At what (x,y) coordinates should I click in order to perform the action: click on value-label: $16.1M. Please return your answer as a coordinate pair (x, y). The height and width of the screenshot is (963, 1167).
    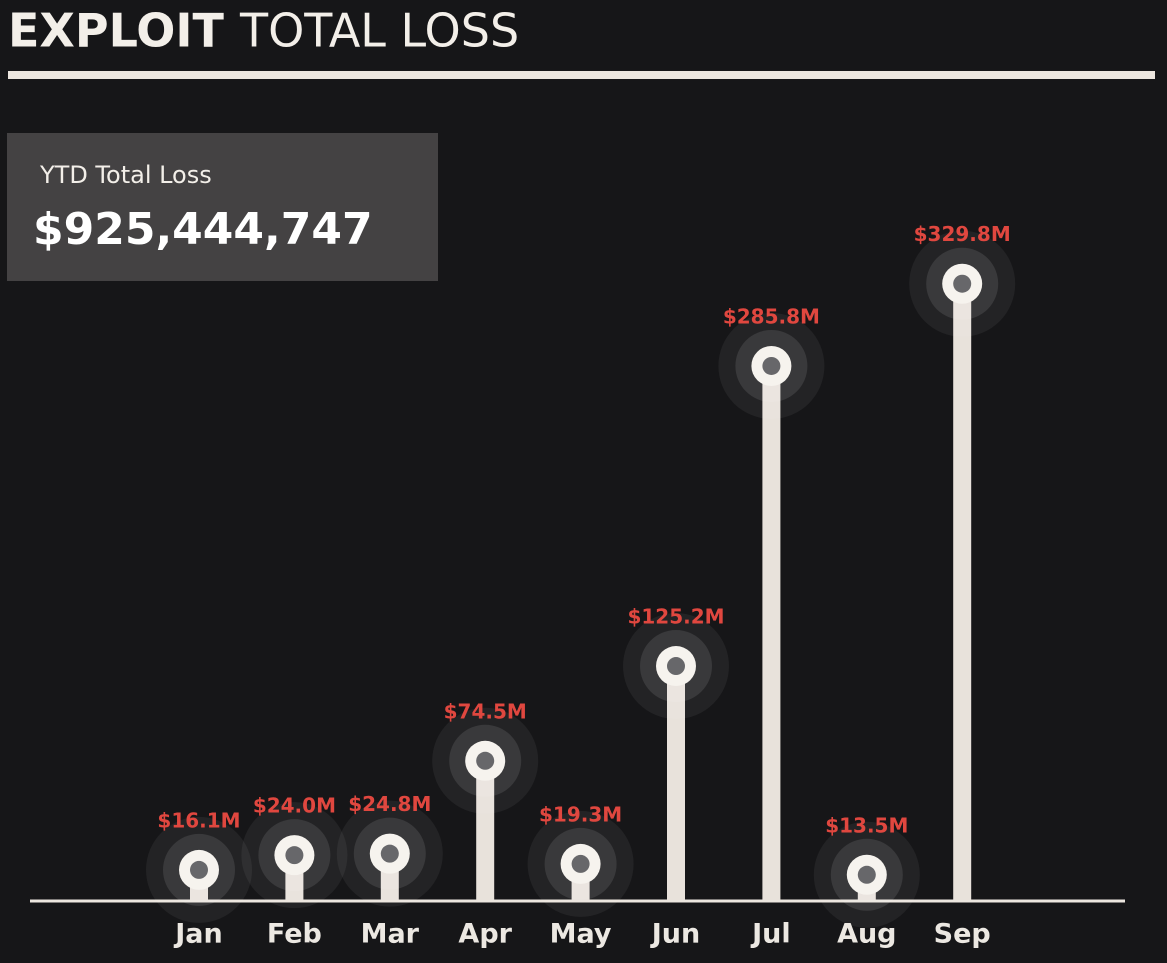
    Looking at the image, I should click on (198, 820).